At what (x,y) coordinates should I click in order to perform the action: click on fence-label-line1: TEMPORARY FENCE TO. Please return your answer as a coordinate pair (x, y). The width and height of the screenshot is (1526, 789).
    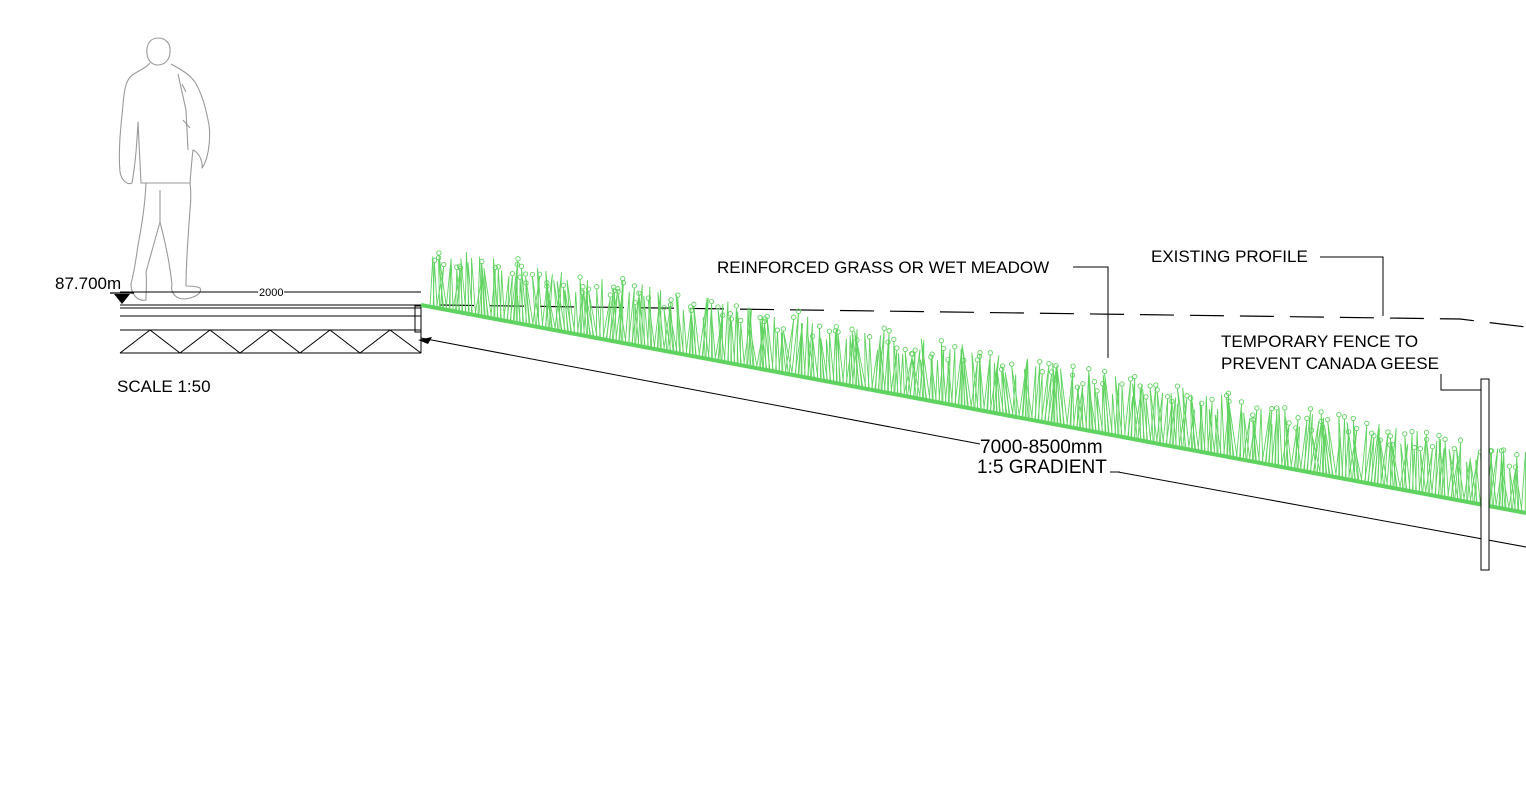
    Looking at the image, I should click on (1319, 341).